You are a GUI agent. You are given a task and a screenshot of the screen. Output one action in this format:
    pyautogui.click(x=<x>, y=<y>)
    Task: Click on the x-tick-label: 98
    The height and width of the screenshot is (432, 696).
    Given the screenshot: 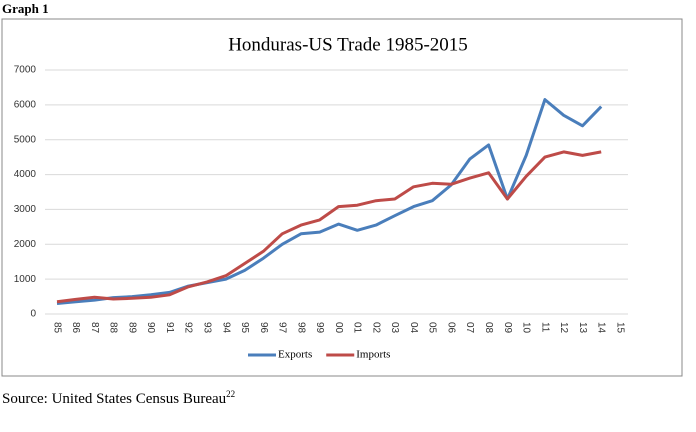 What is the action you would take?
    pyautogui.click(x=300, y=328)
    